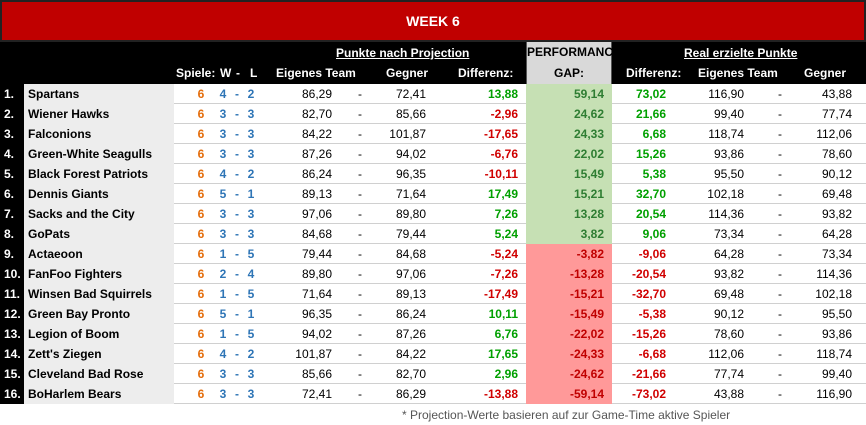  What do you see at coordinates (99, 174) in the screenshot?
I see `team-name: Black Forest Patriots` at bounding box center [99, 174].